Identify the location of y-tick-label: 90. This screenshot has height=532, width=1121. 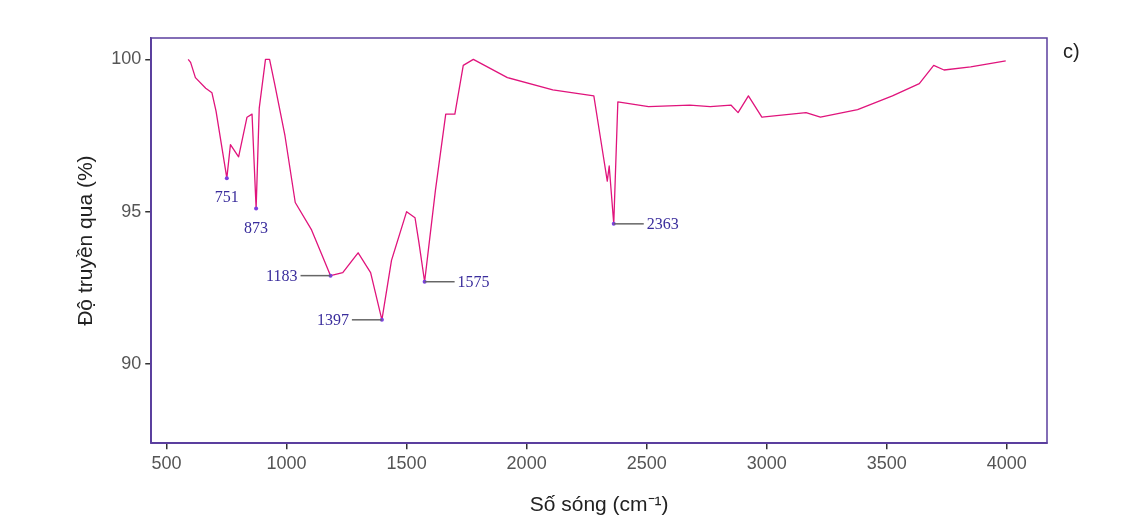
(131, 362).